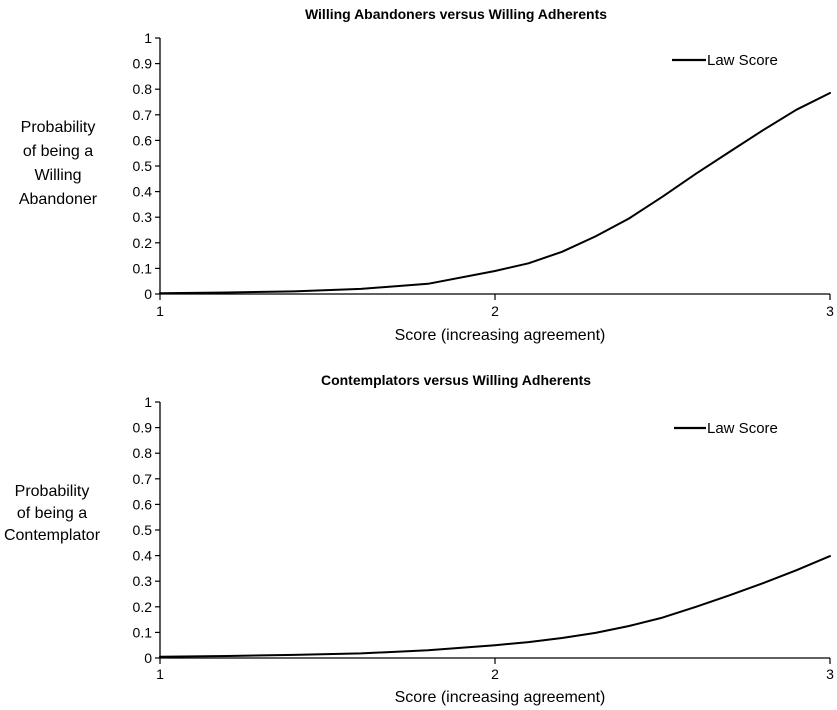  Describe the element at coordinates (58, 199) in the screenshot. I see `y-axis-label-line: Abandoner` at that location.